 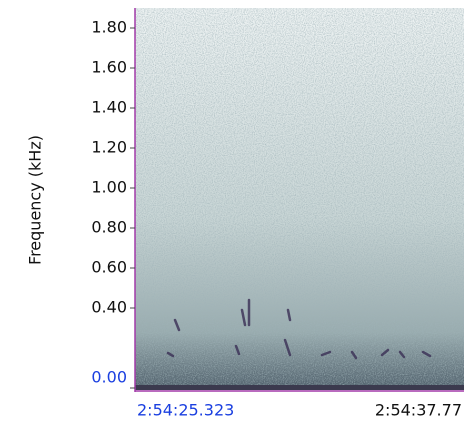 I want to click on bottom-band, so click(x=299, y=387).